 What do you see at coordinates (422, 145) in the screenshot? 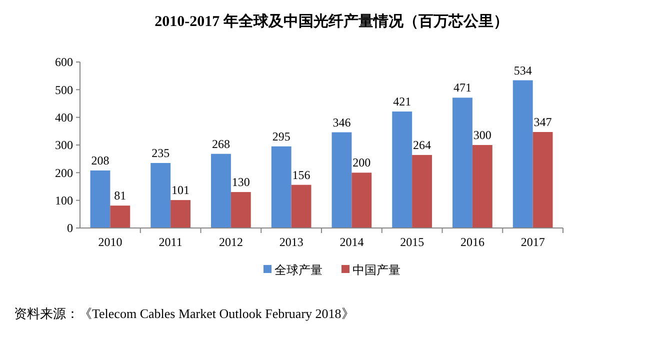
I see `data-label: 264` at bounding box center [422, 145].